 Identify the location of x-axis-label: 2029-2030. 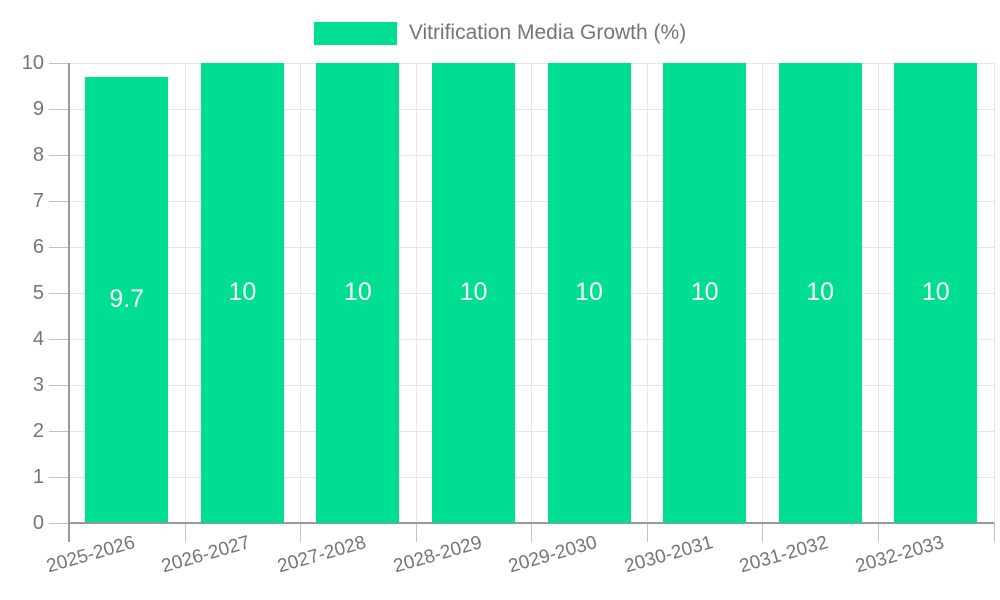
(553, 555).